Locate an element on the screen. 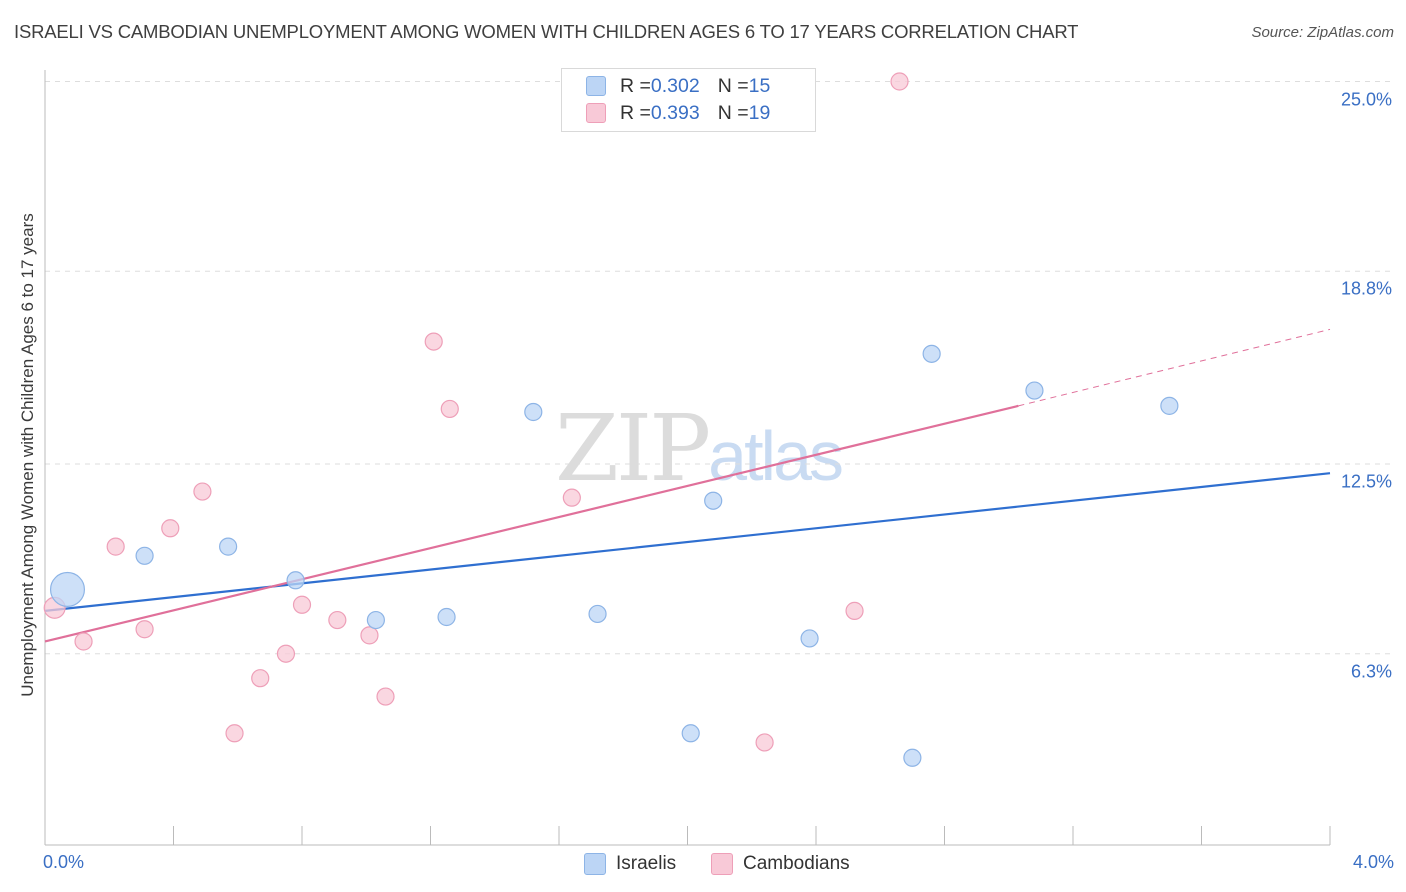 Image resolution: width=1406 pixels, height=892 pixels. source-credit: Source: ZipAtlas.com is located at coordinates (1322, 32).